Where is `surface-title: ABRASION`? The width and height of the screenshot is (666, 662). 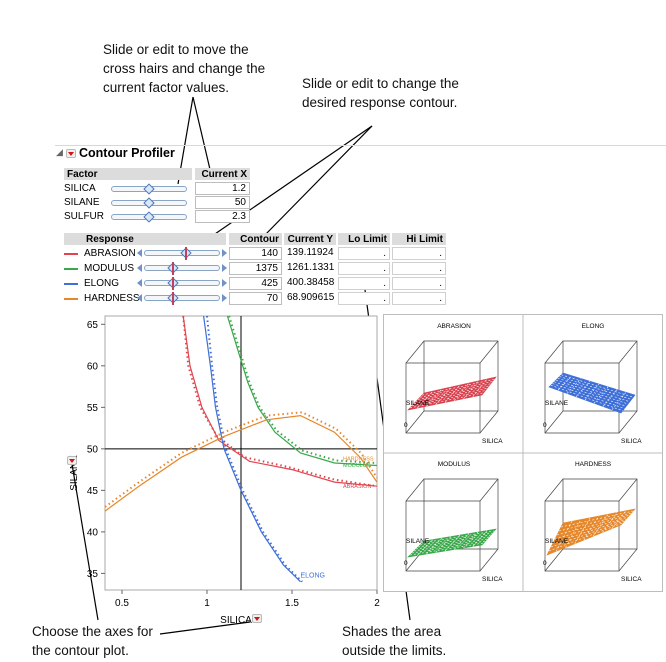 surface-title: ABRASION is located at coordinates (454, 326).